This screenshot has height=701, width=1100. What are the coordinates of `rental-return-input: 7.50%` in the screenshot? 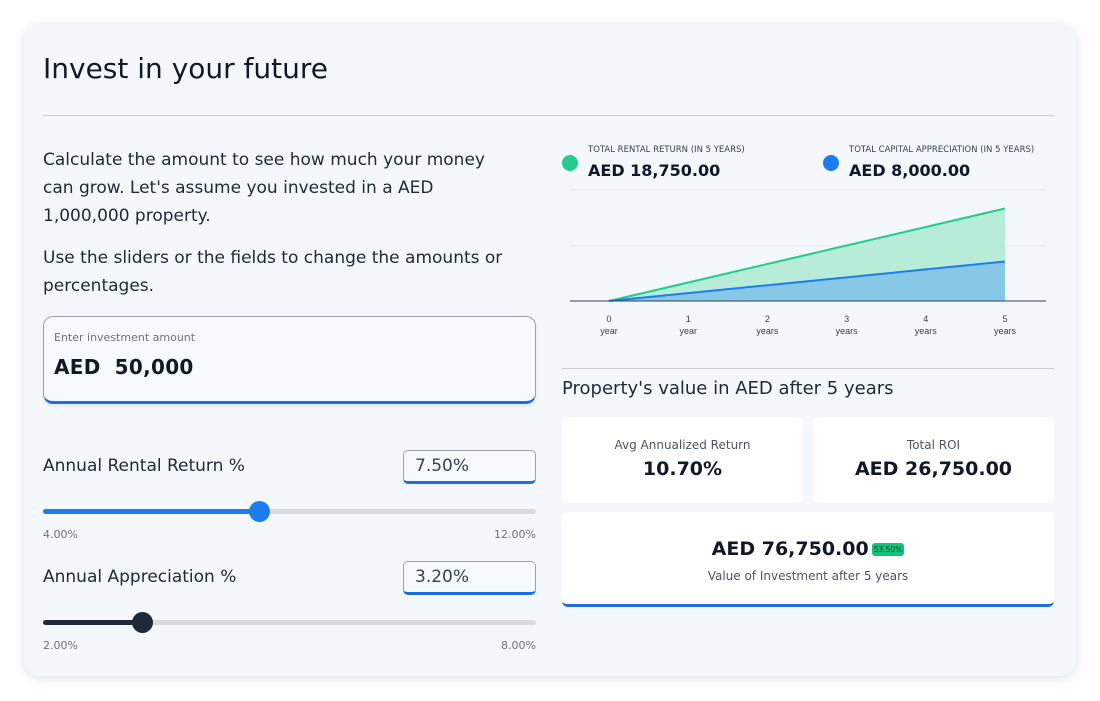 It's located at (469, 467).